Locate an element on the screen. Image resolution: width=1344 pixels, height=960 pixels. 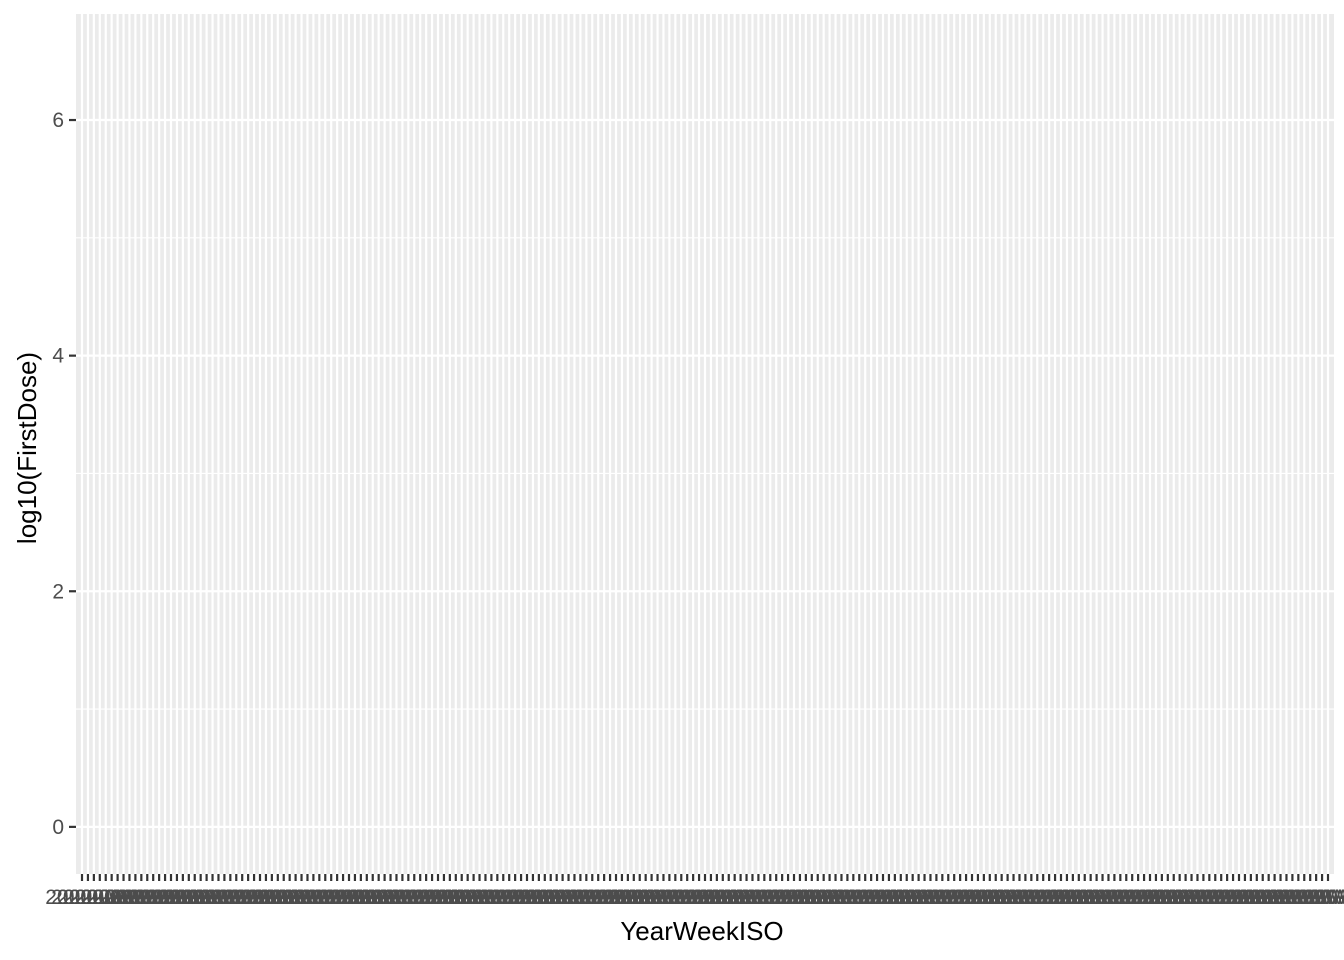
y-tick-label: 4 is located at coordinates (58, 356).